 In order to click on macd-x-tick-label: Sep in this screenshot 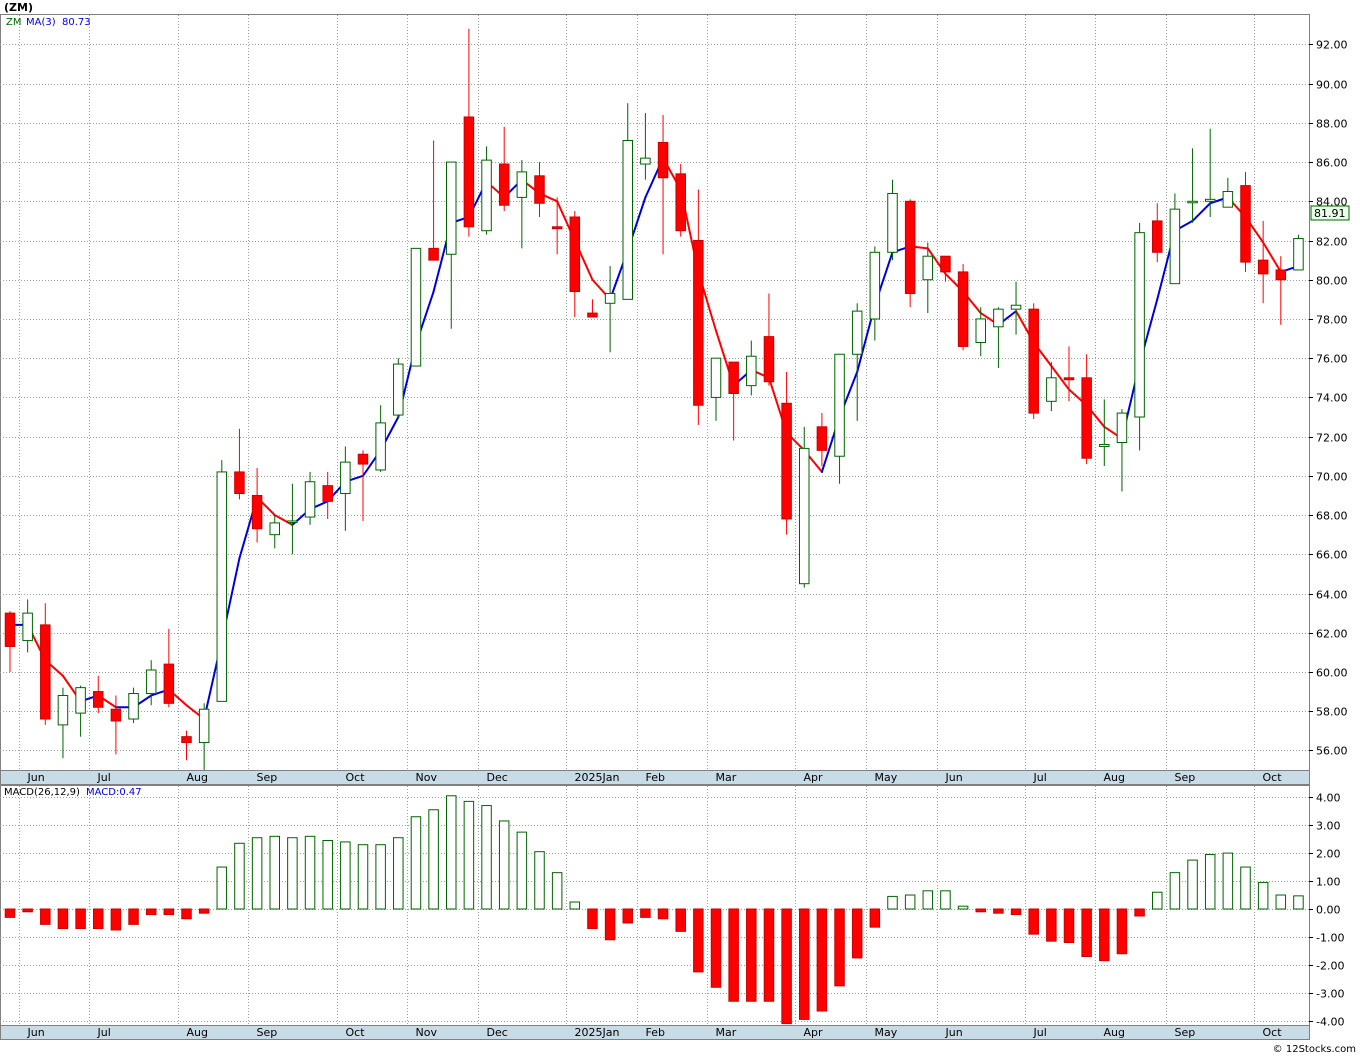, I will do `click(267, 1032)`.